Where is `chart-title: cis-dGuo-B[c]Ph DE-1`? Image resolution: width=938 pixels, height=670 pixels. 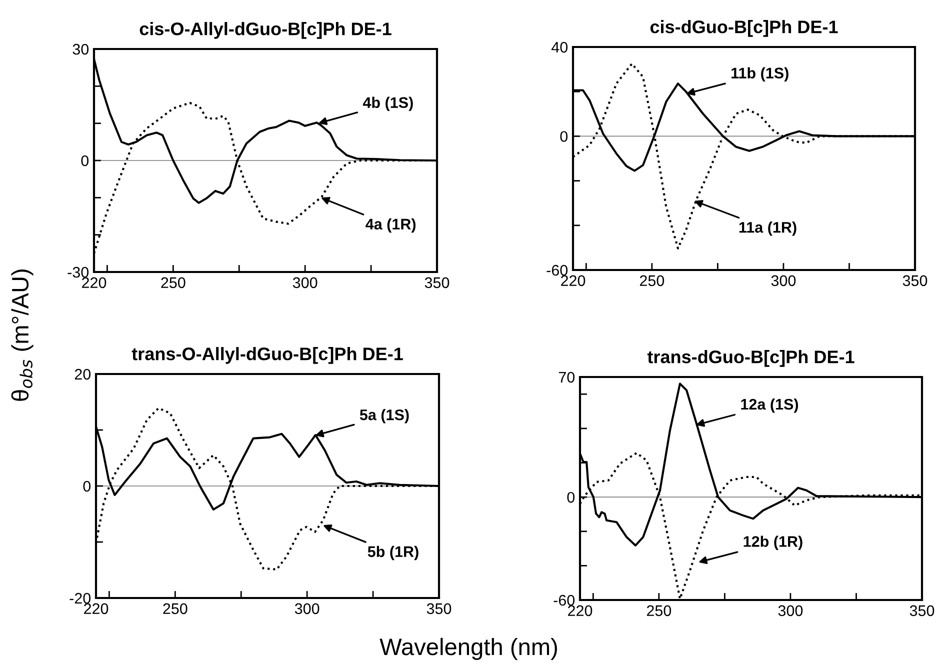 chart-title: cis-dGuo-B[c]Ph DE-1 is located at coordinates (744, 28).